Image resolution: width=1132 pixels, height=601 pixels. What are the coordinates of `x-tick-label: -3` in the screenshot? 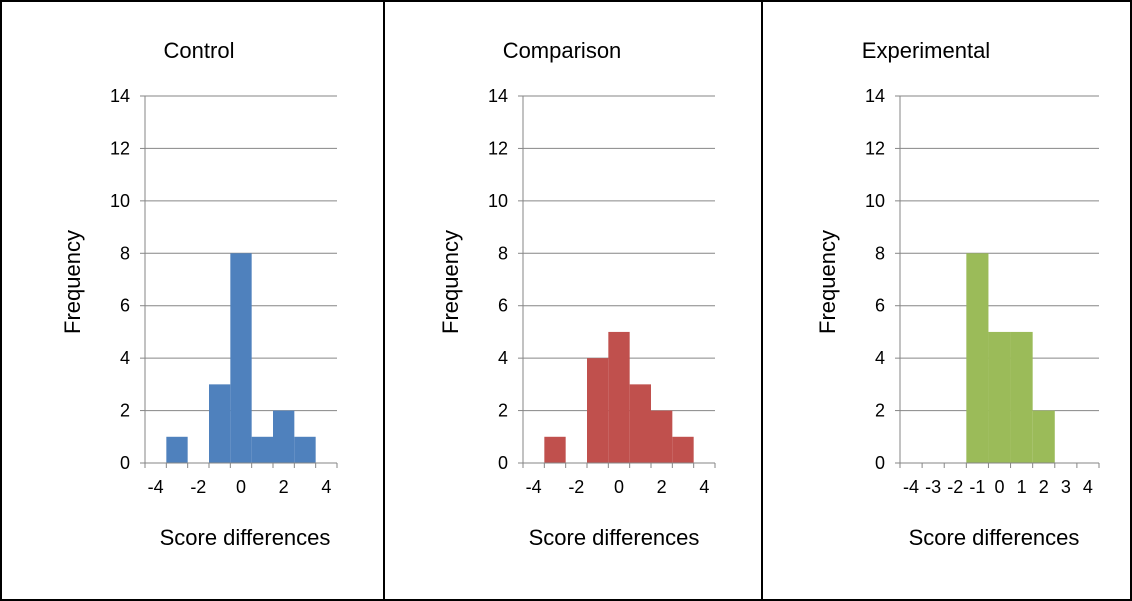 It's located at (933, 487).